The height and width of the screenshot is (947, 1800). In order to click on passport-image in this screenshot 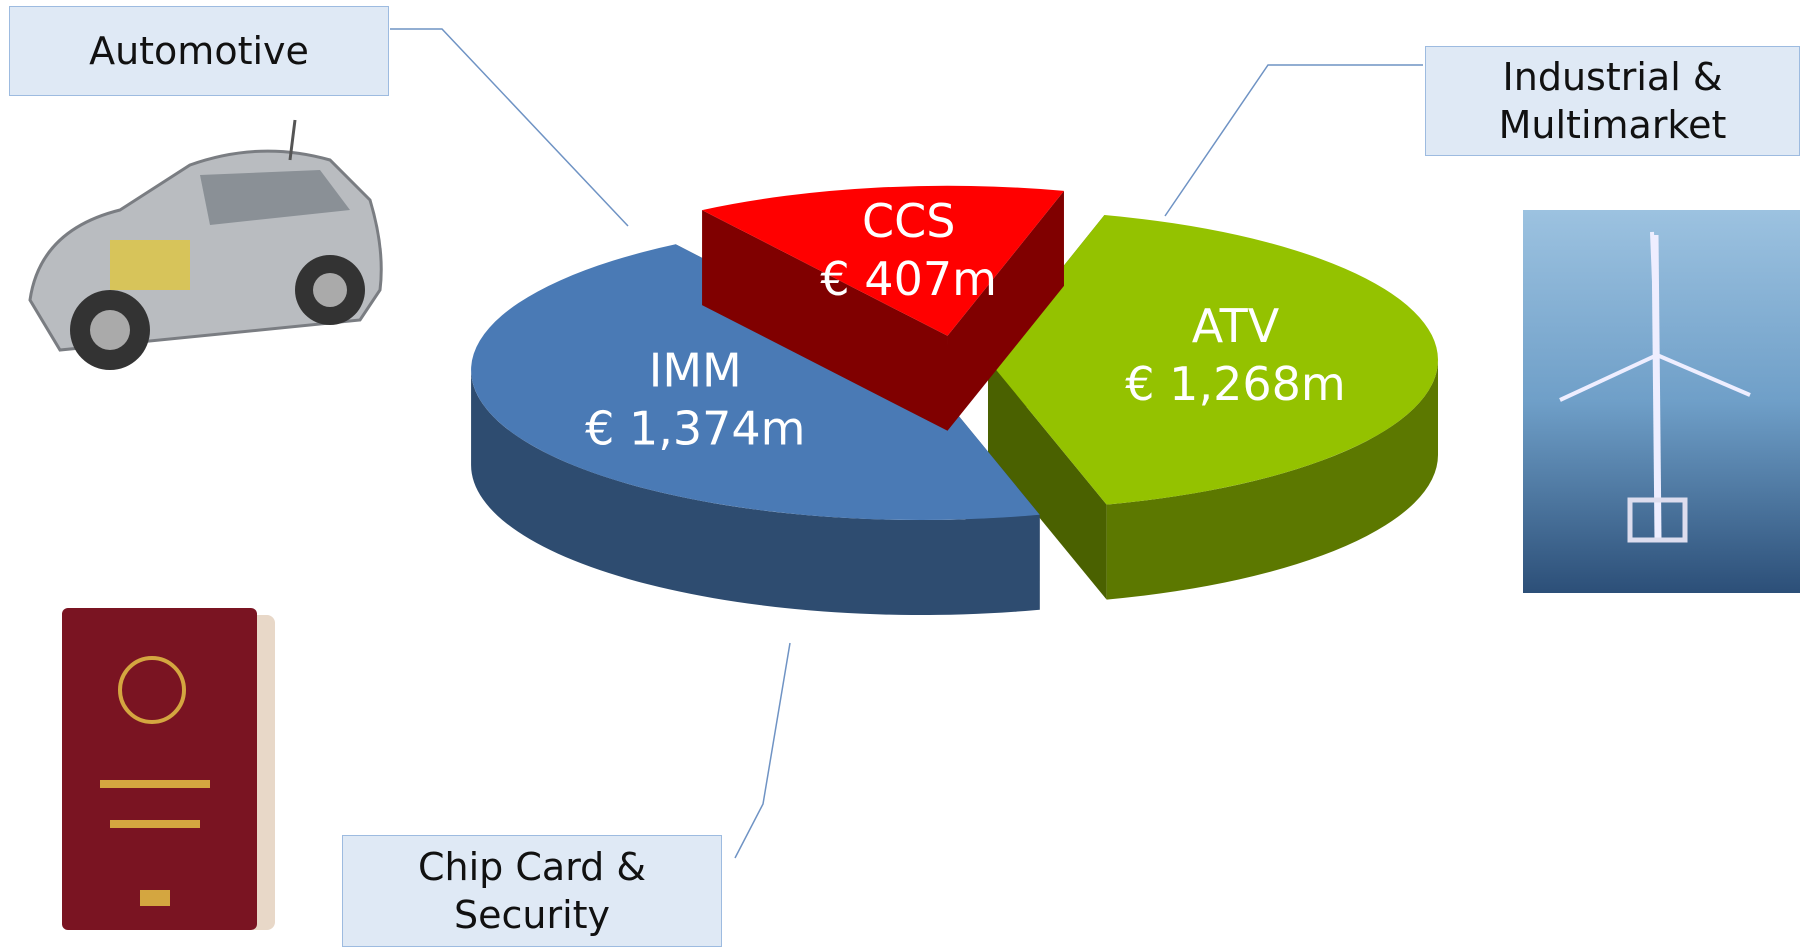, I will do `click(168, 769)`.